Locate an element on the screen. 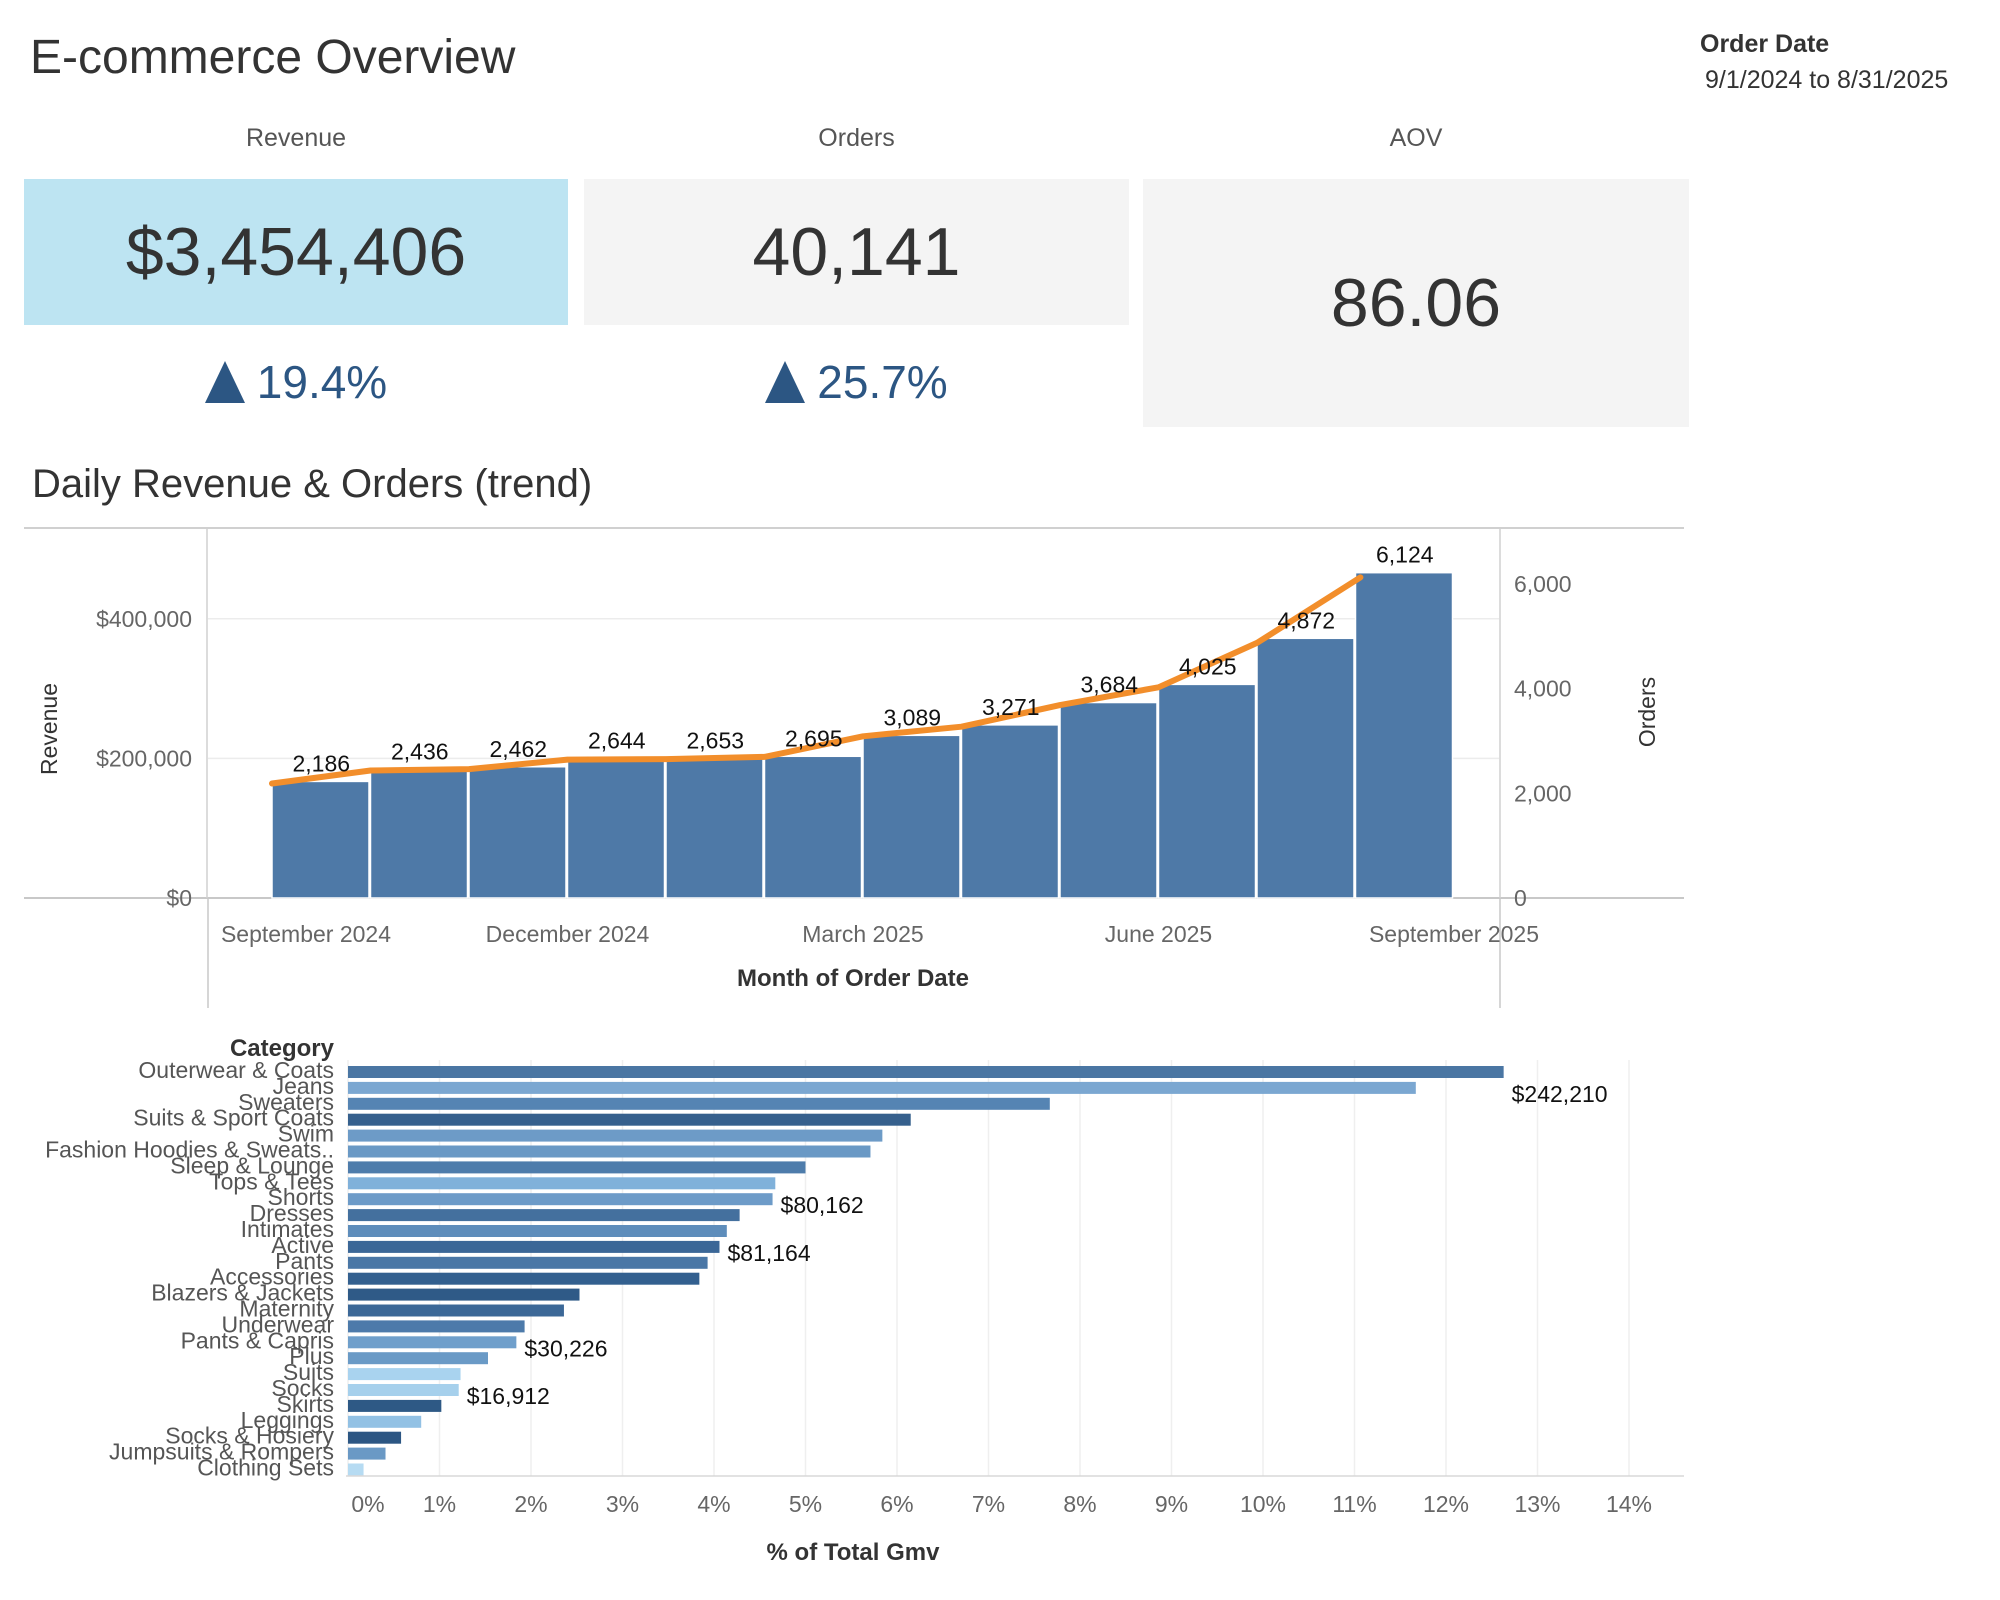  category-x-tick-label: 0% is located at coordinates (367, 1504).